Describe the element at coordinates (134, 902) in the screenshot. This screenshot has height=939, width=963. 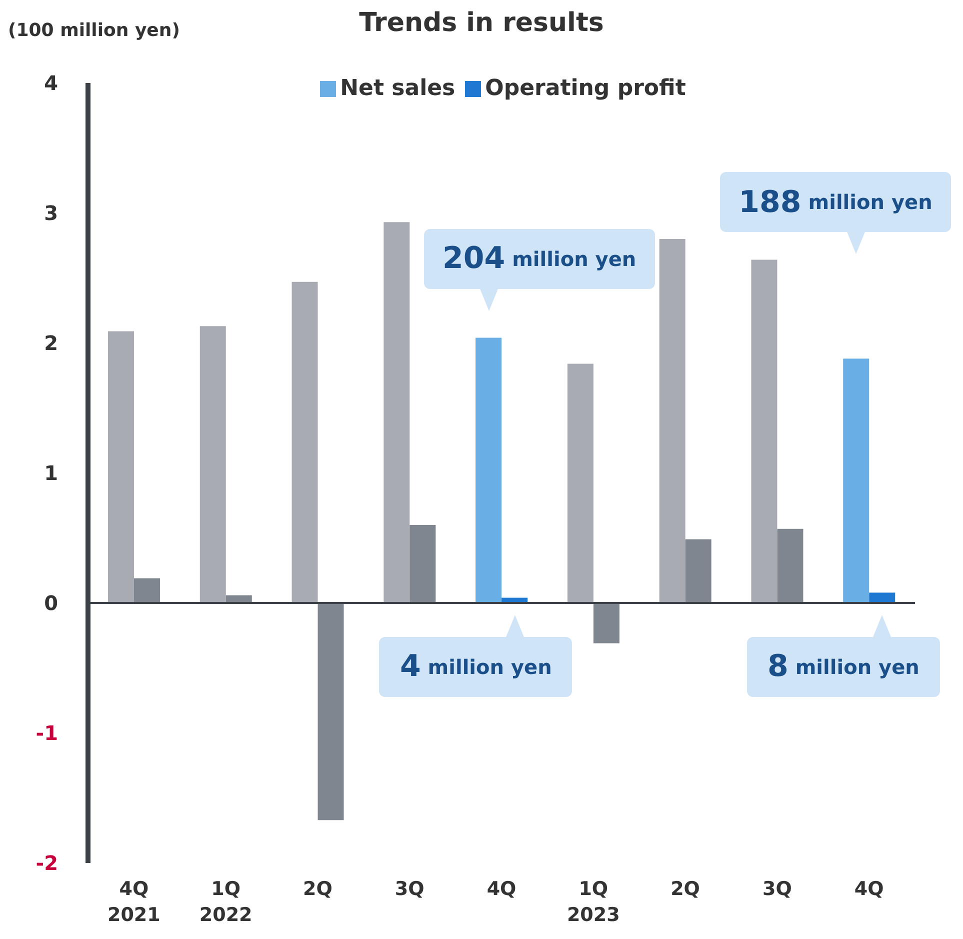
I see `x-tick-label: 4Q 2021` at that location.